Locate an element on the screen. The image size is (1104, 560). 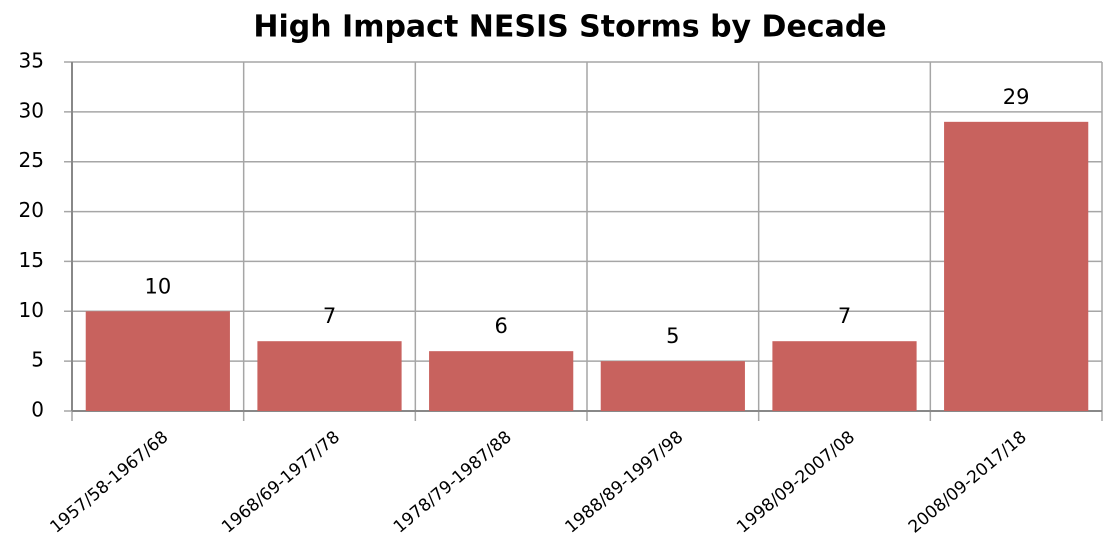
value-label: 6 is located at coordinates (500, 326).